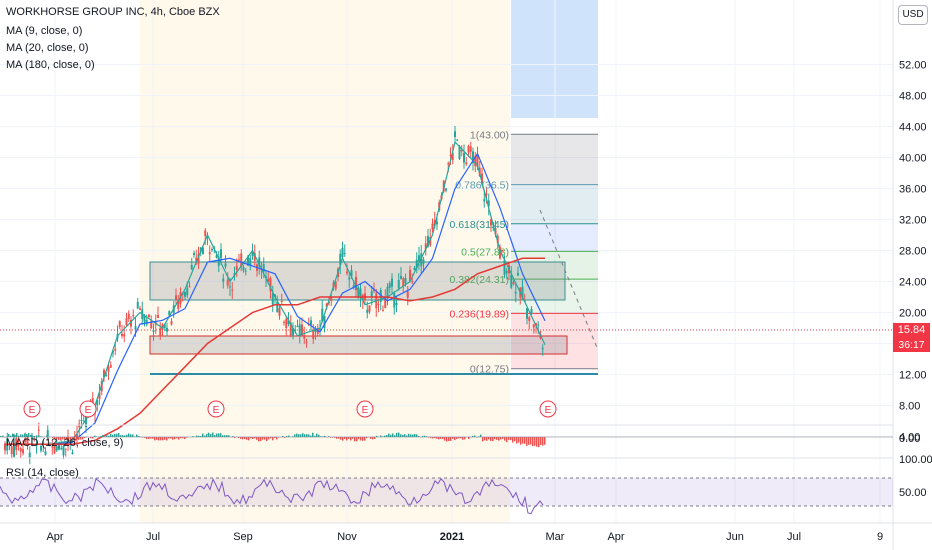  I want to click on zone-lower, so click(358, 345).